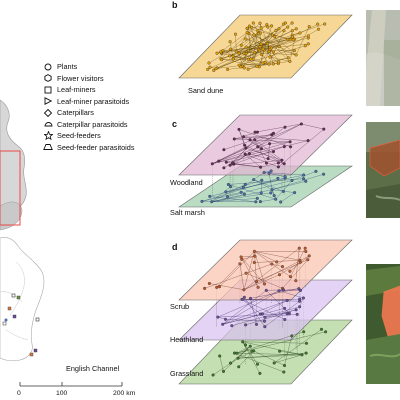 The image size is (400, 400). Describe the element at coordinates (112, 148) in the screenshot. I see `legend-item-seed-feeder-parasitoids: Seed-feeder parasitoids` at that location.